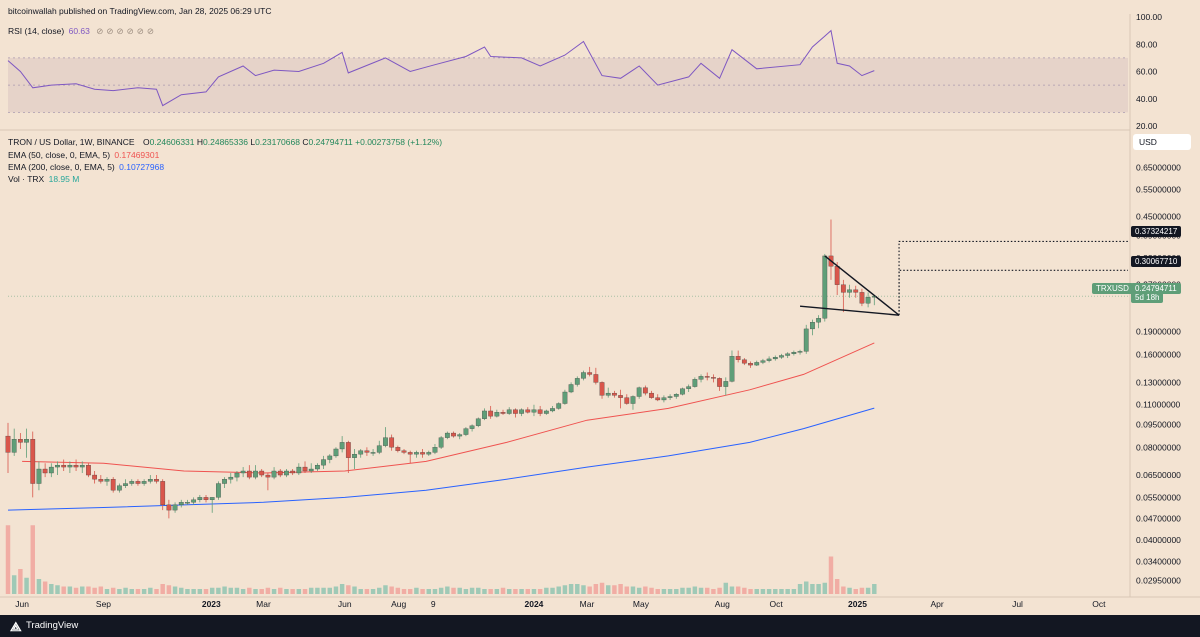  Describe the element at coordinates (1156, 261) in the screenshot. I see `target-low-label: 0.30067710` at that location.